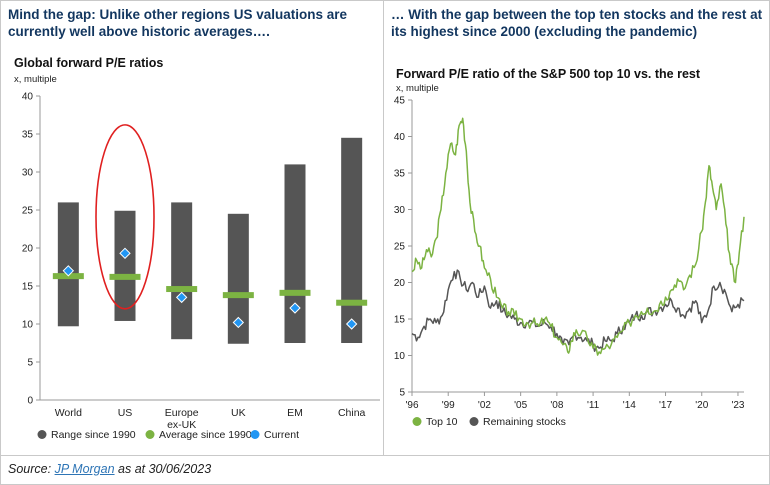  Describe the element at coordinates (295, 413) in the screenshot. I see `x-tick-label: EM` at that location.